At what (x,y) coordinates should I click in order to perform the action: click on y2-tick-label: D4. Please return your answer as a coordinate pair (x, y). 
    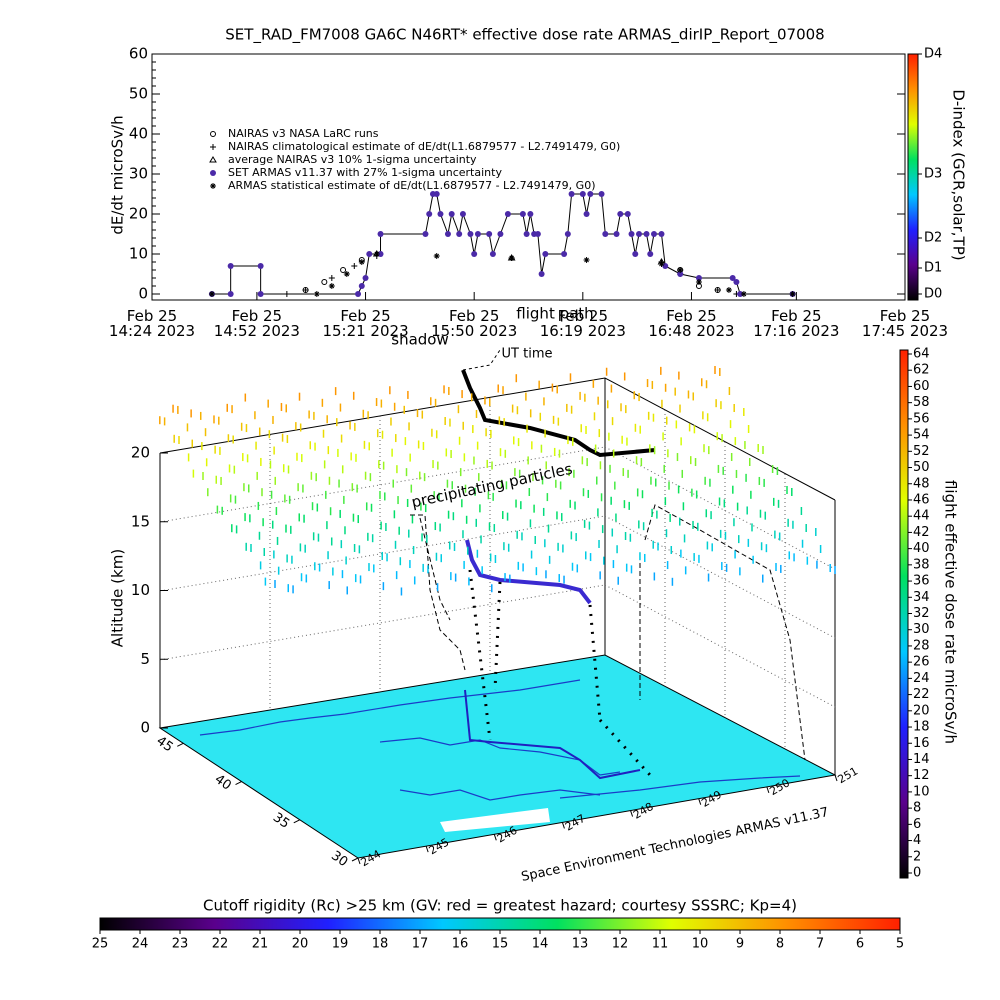
    Looking at the image, I should click on (933, 54).